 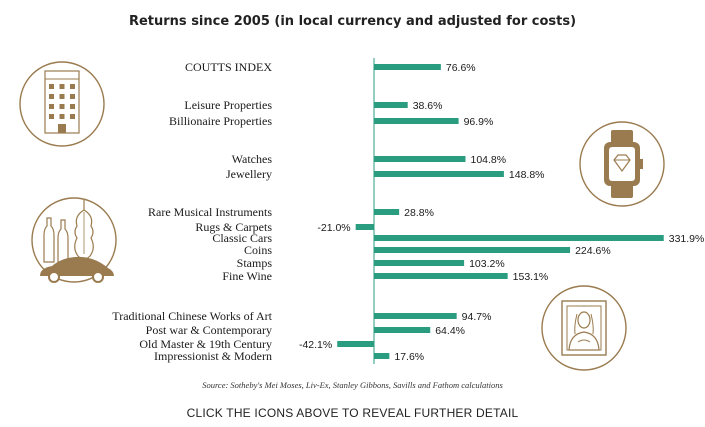 I want to click on value-label: -21.0%, so click(x=333, y=228).